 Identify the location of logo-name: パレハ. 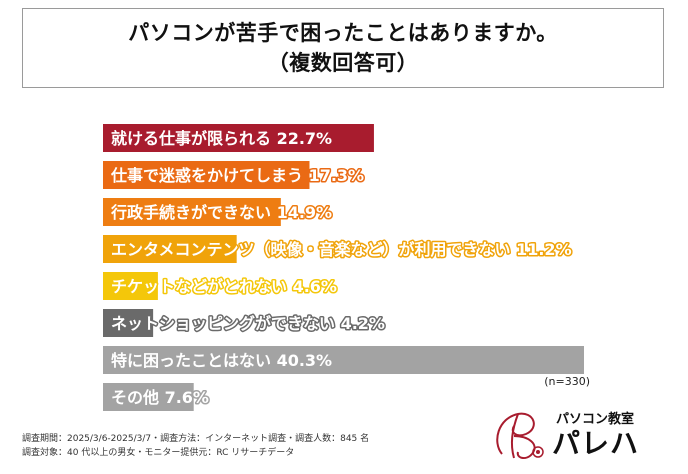
(596, 443).